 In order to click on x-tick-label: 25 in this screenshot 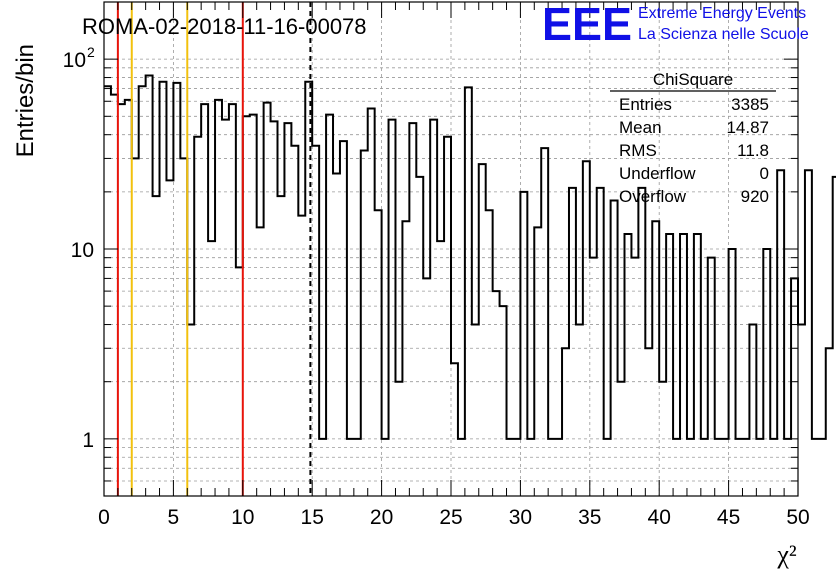, I will do `click(450, 517)`.